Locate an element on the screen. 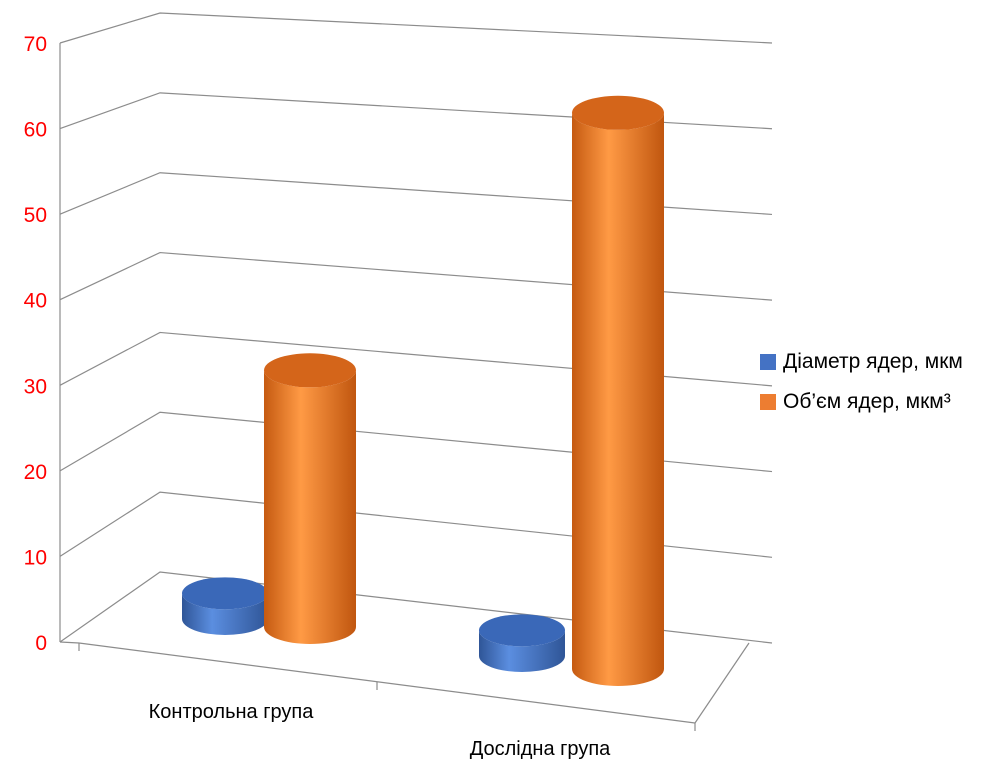  legend-item: Об’єм ядер, мкм³ is located at coordinates (861, 402).